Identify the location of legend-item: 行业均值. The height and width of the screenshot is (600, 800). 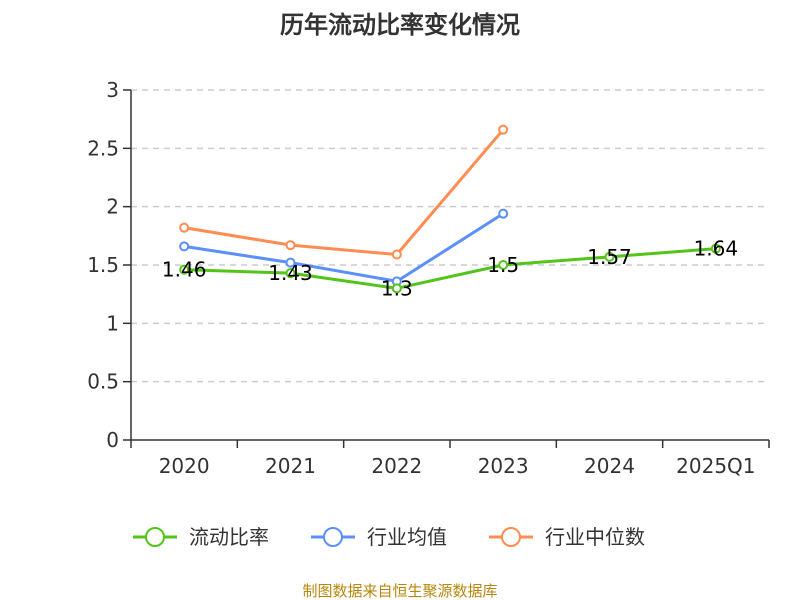
(379, 537).